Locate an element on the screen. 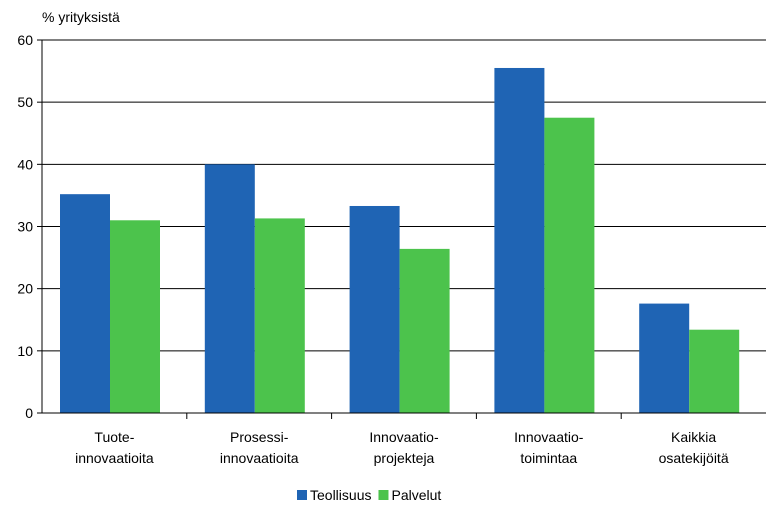  x-tick-label: Innovaatio-projekteja is located at coordinates (404, 447).